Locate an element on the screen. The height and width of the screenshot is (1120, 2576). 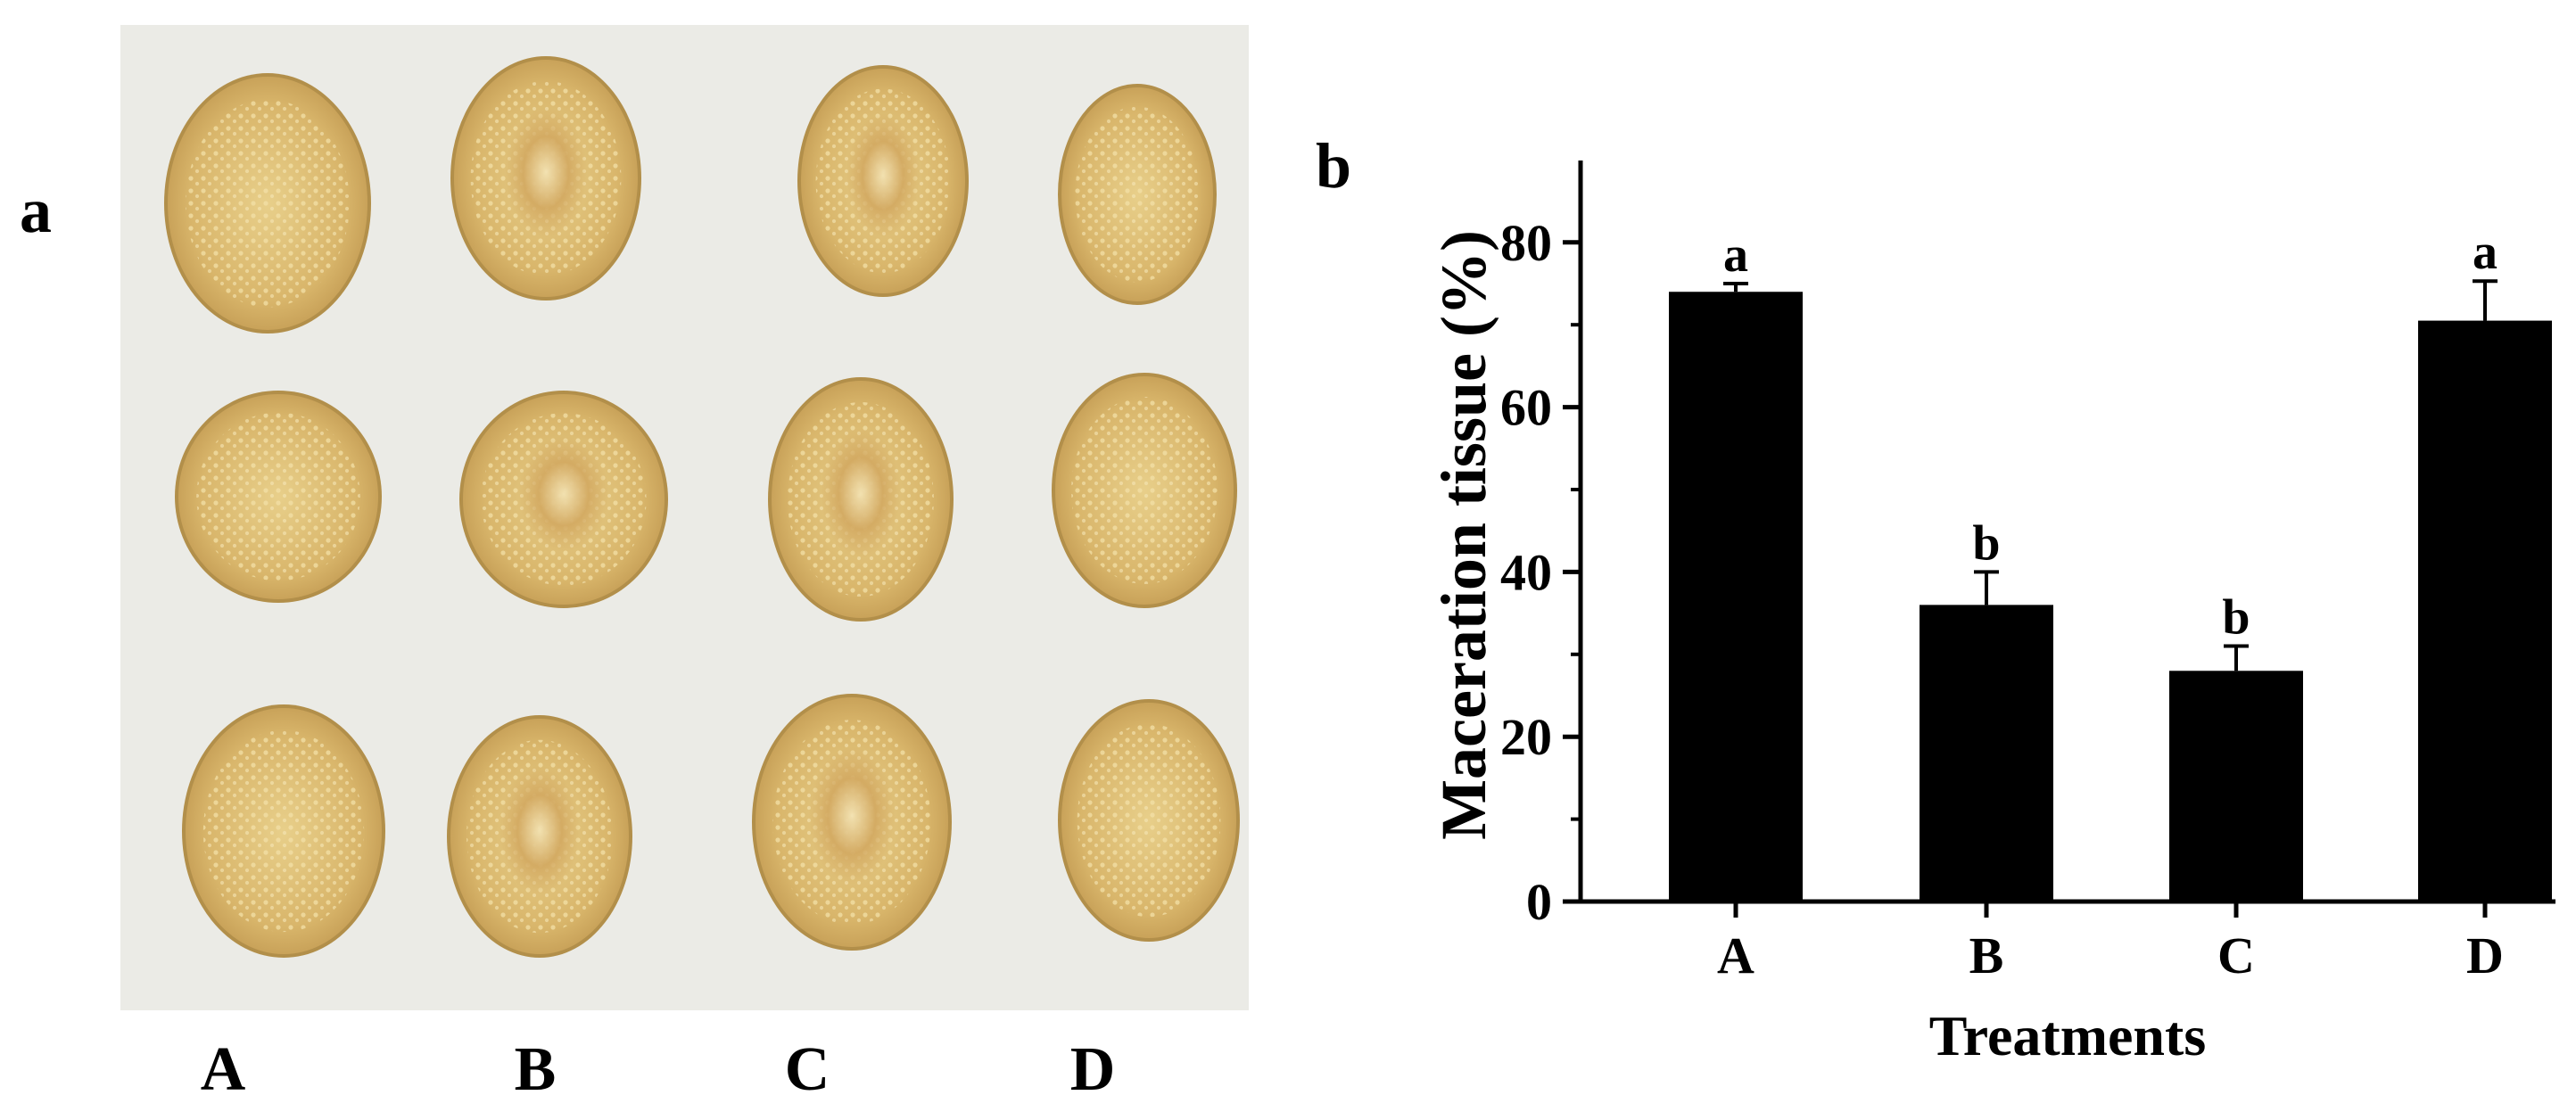
panel-b-label: b is located at coordinates (1334, 166).